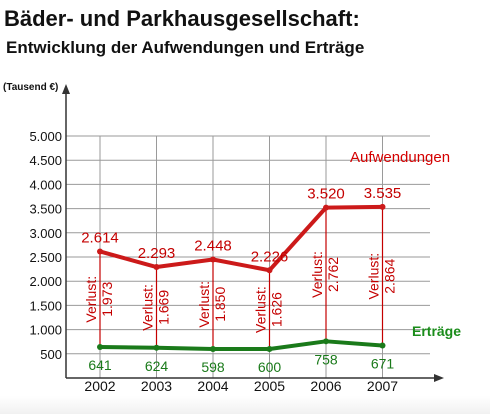  What do you see at coordinates (185, 47) in the screenshot?
I see `chart-subtitle: Entwicklung der Aufwendungen und Erträge` at bounding box center [185, 47].